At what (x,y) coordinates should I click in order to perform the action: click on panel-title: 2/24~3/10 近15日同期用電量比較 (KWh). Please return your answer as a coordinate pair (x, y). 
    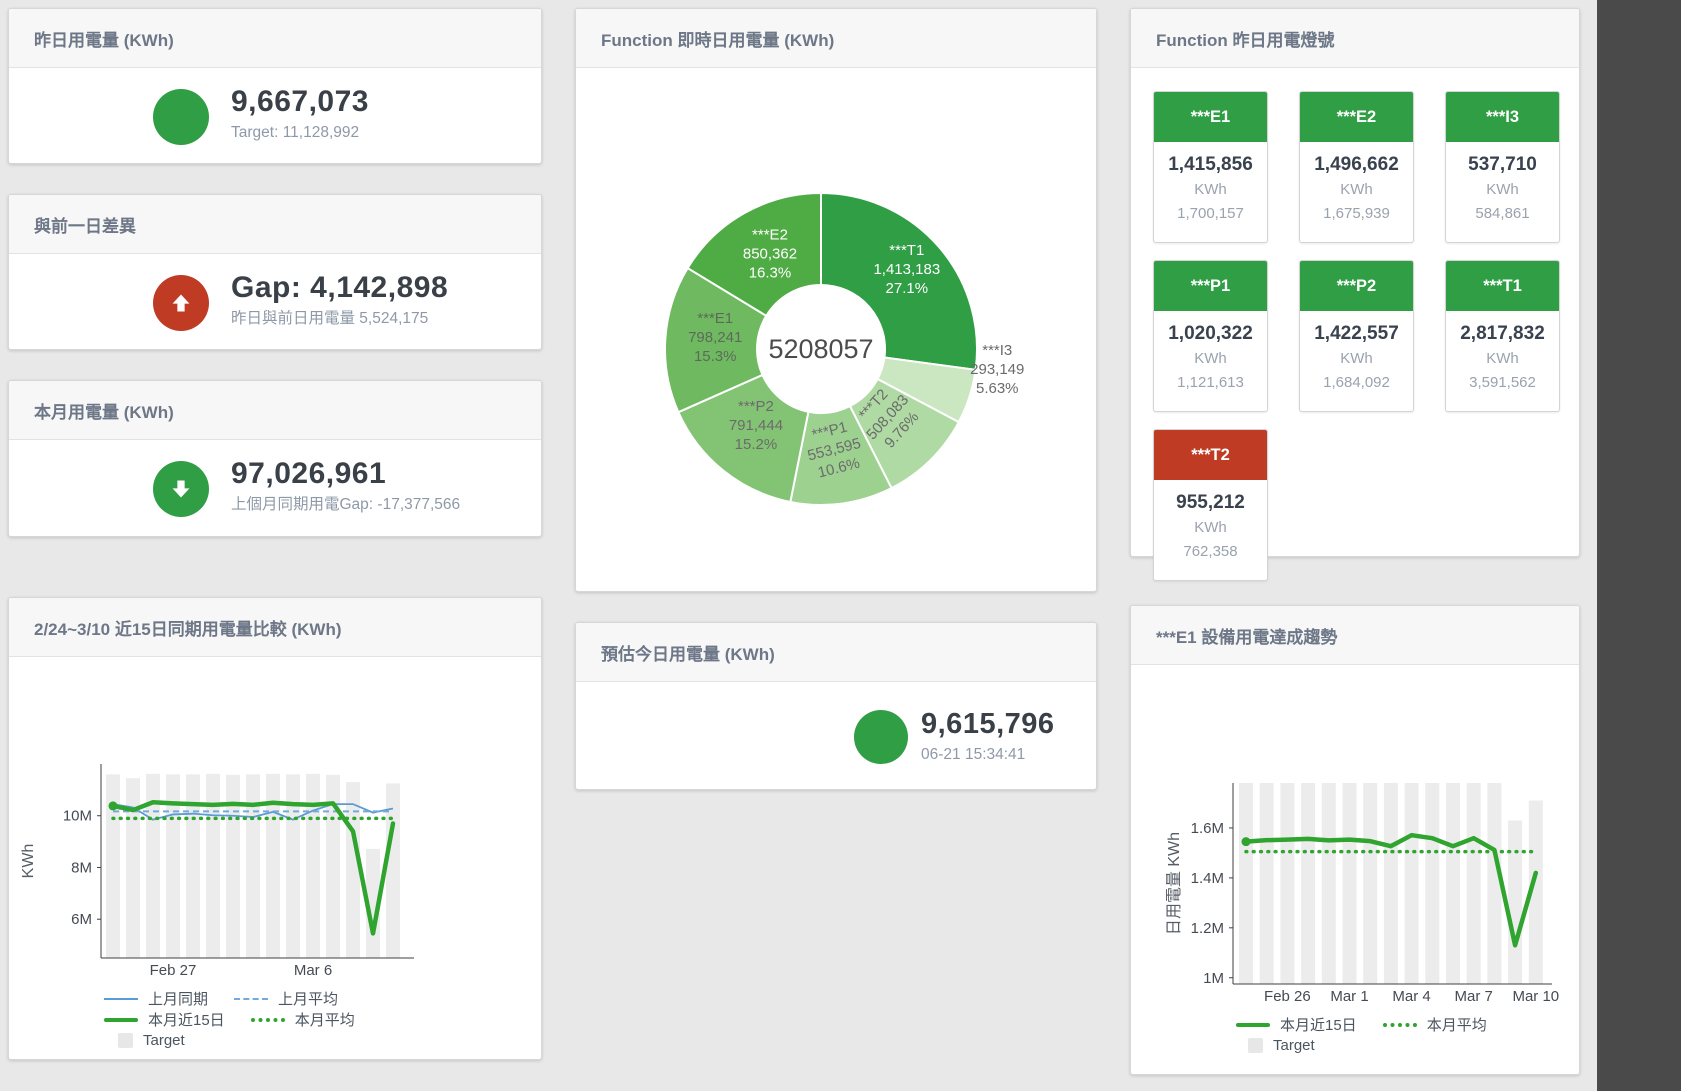
    Looking at the image, I should click on (188, 629).